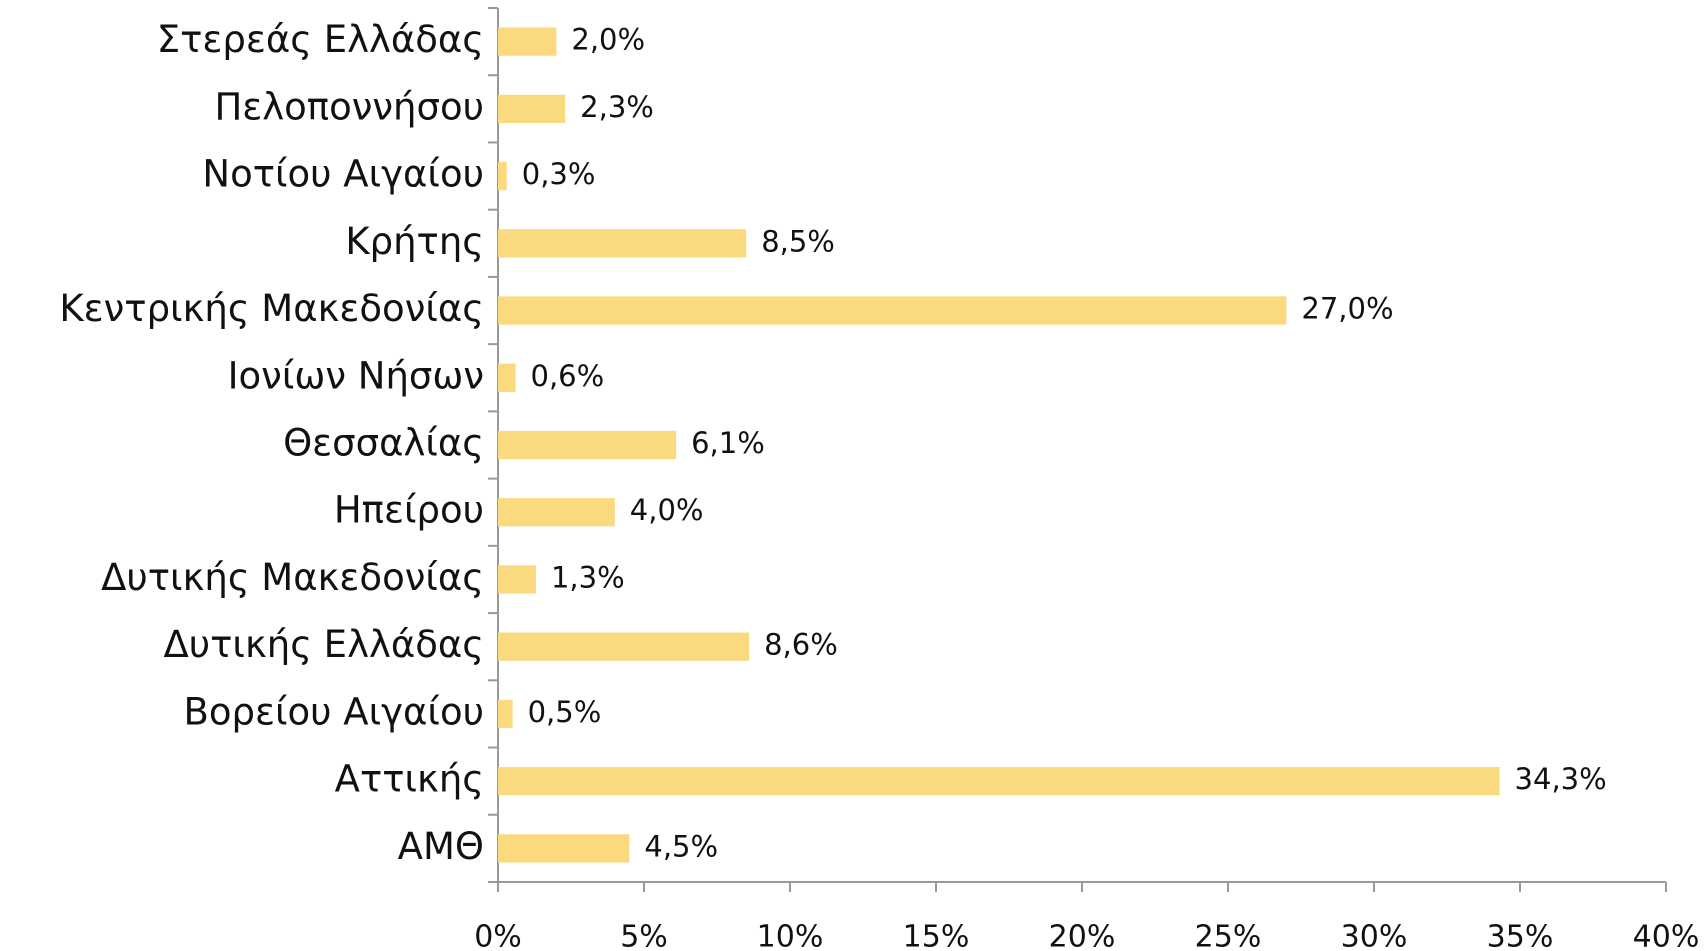 Image resolution: width=1705 pixels, height=951 pixels. Describe the element at coordinates (323, 644) in the screenshot. I see `y-tick-label: Δυτικής Ελλάδας` at that location.